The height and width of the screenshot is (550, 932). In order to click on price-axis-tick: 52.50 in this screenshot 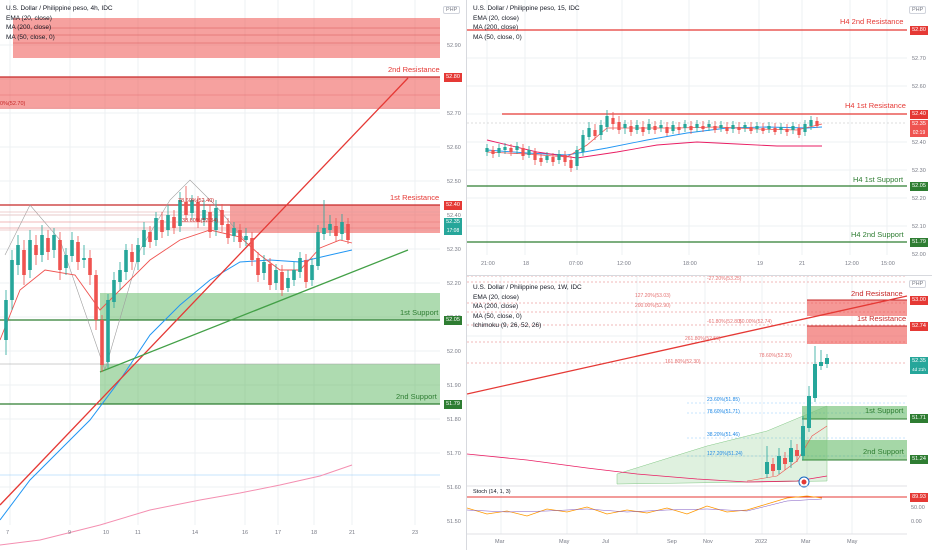, I will do `click(454, 182)`.